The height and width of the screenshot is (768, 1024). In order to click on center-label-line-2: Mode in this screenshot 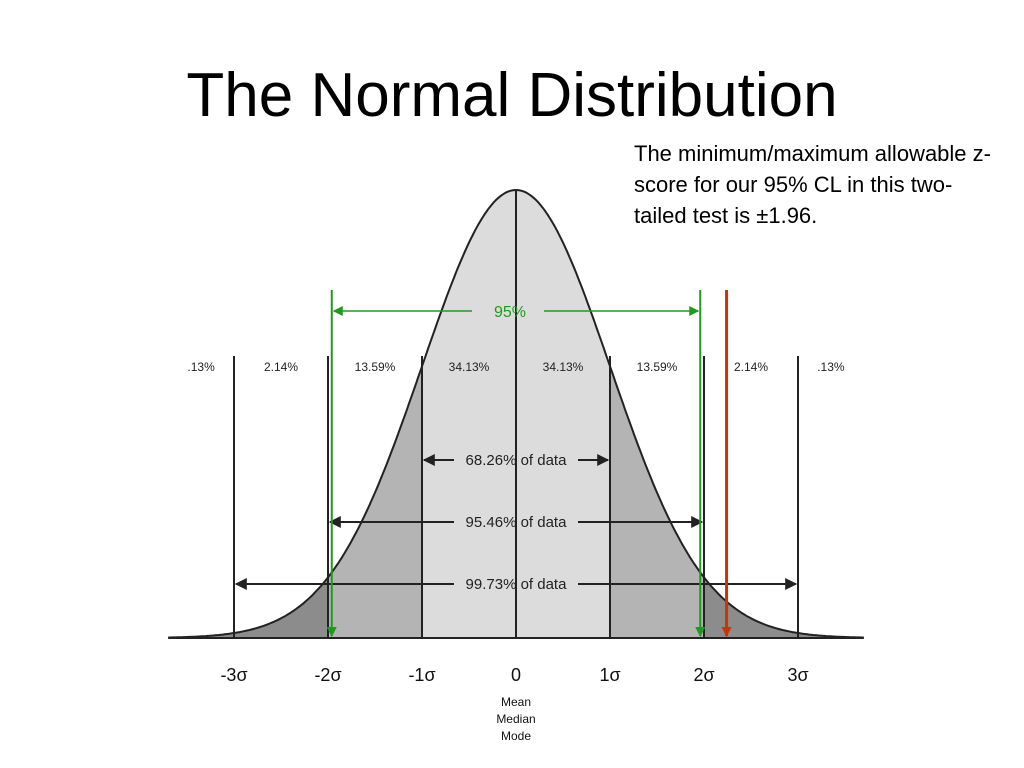, I will do `click(516, 736)`.